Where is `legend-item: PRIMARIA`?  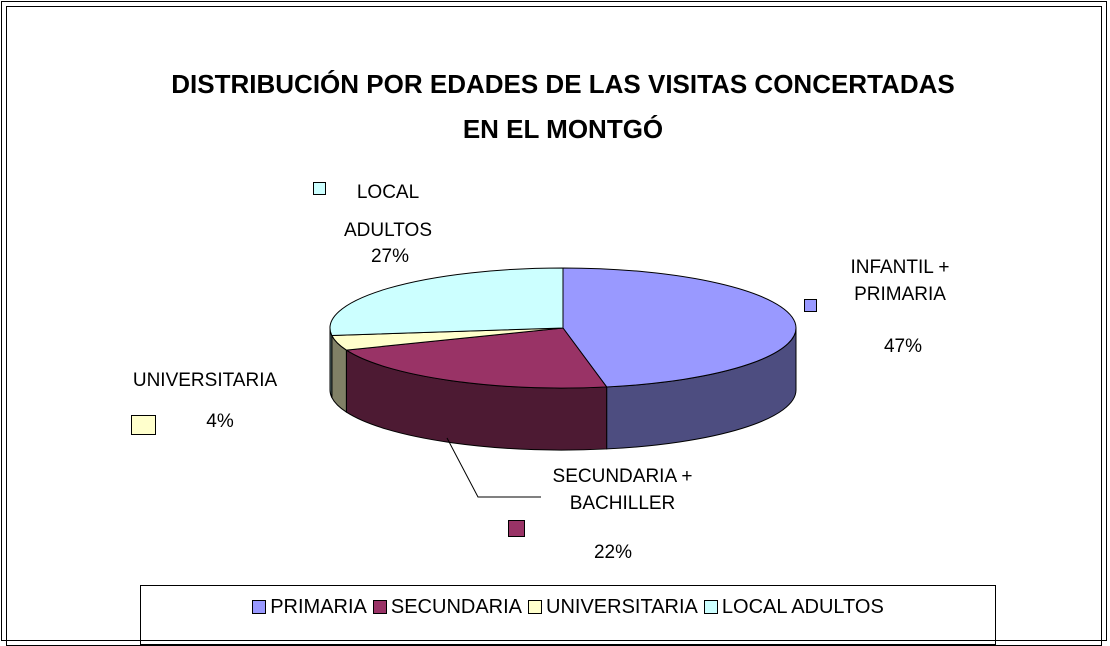
legend-item: PRIMARIA is located at coordinates (309, 607).